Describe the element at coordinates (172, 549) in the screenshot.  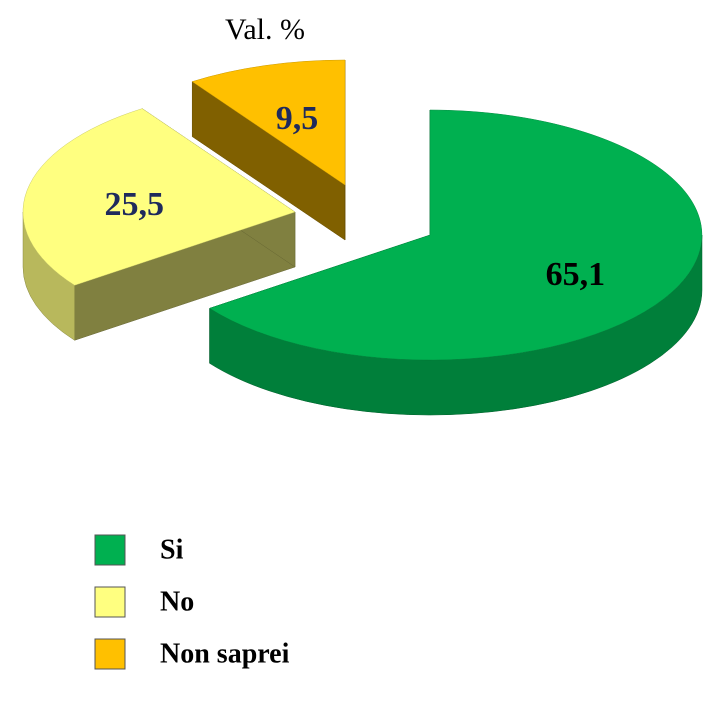
I see `legend-label: Si` at that location.